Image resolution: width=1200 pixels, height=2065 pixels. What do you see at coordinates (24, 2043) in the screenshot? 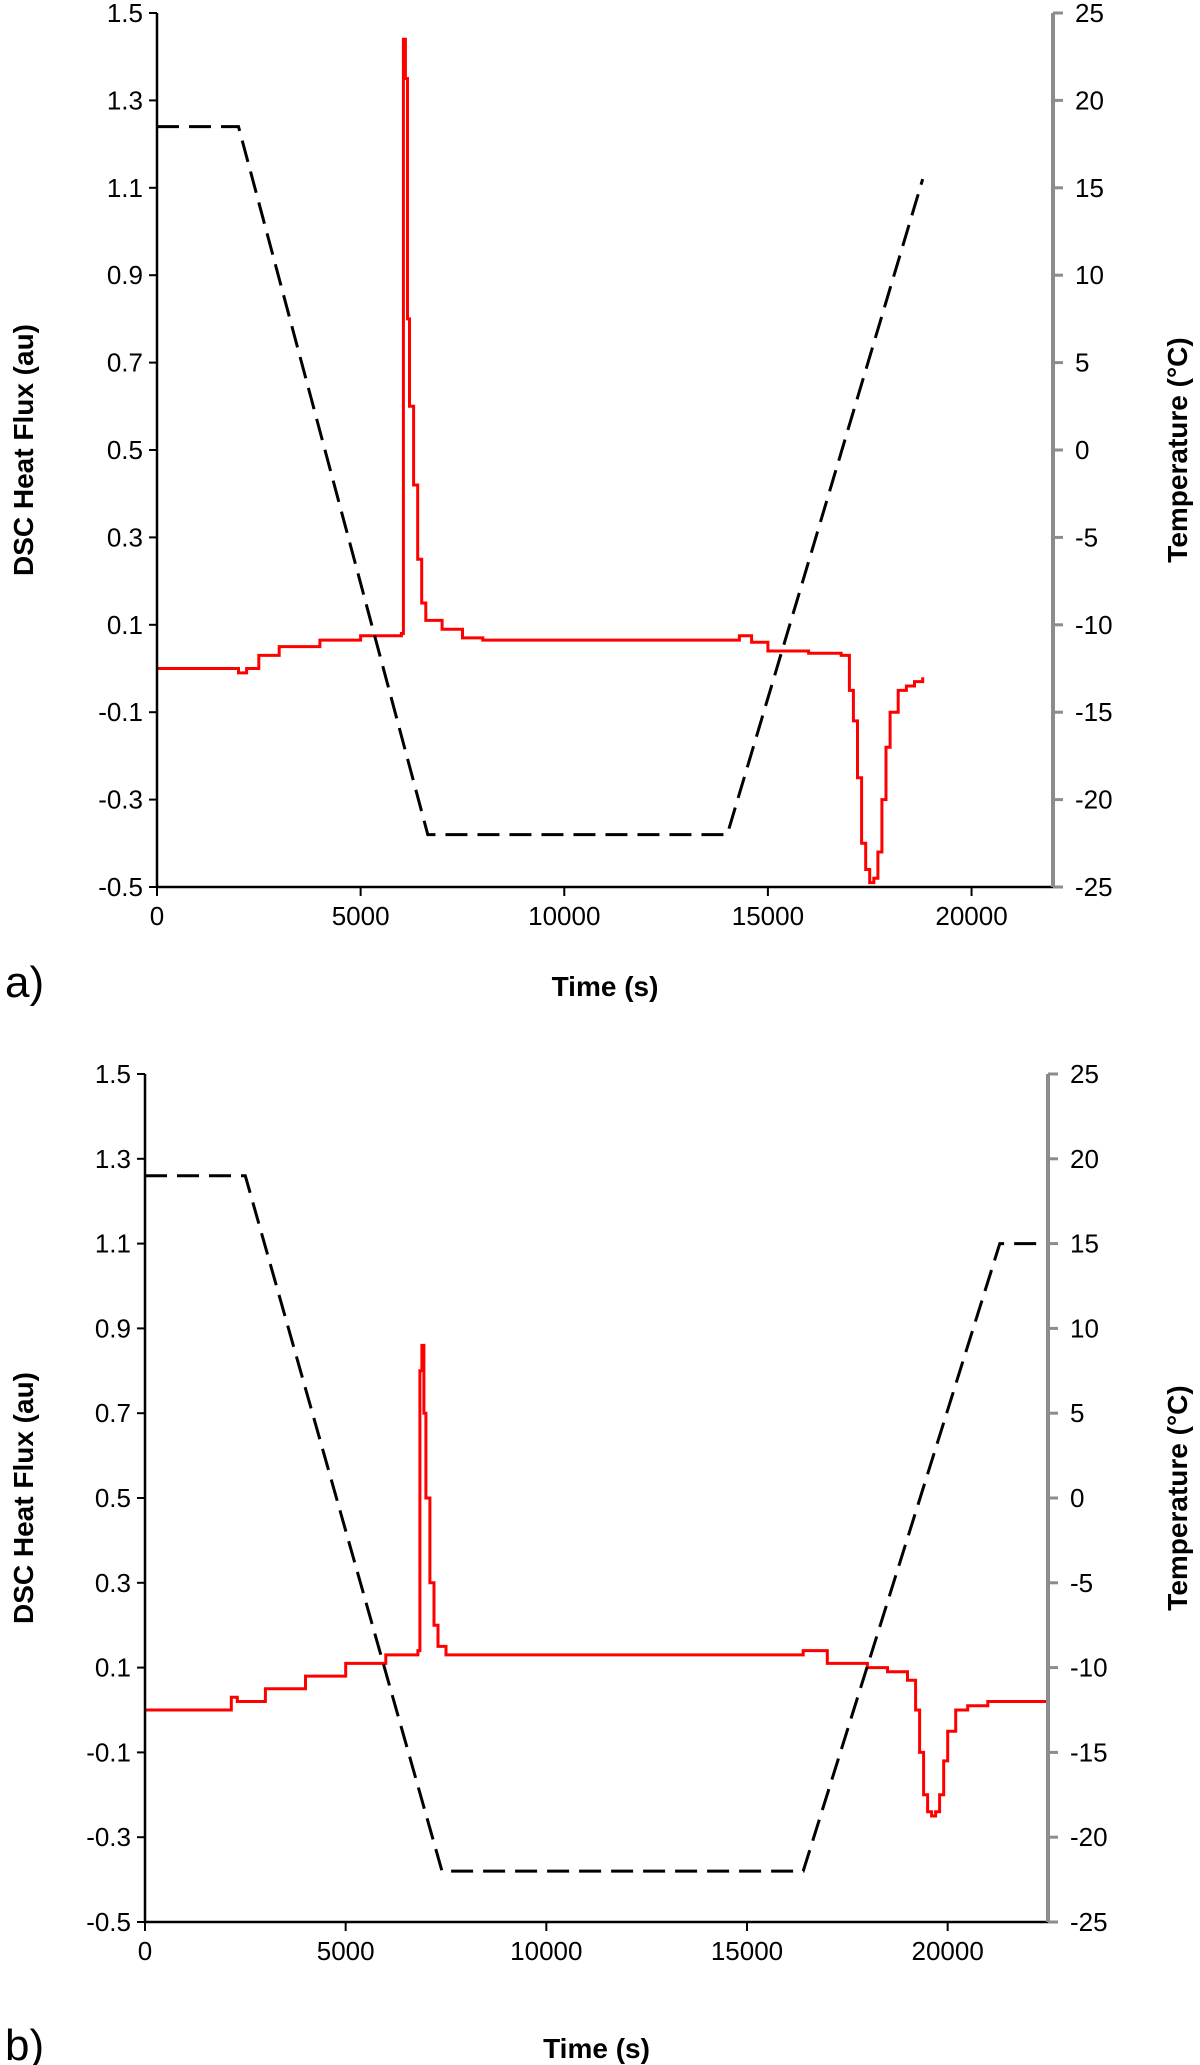
I see `panel-label: b)` at bounding box center [24, 2043].